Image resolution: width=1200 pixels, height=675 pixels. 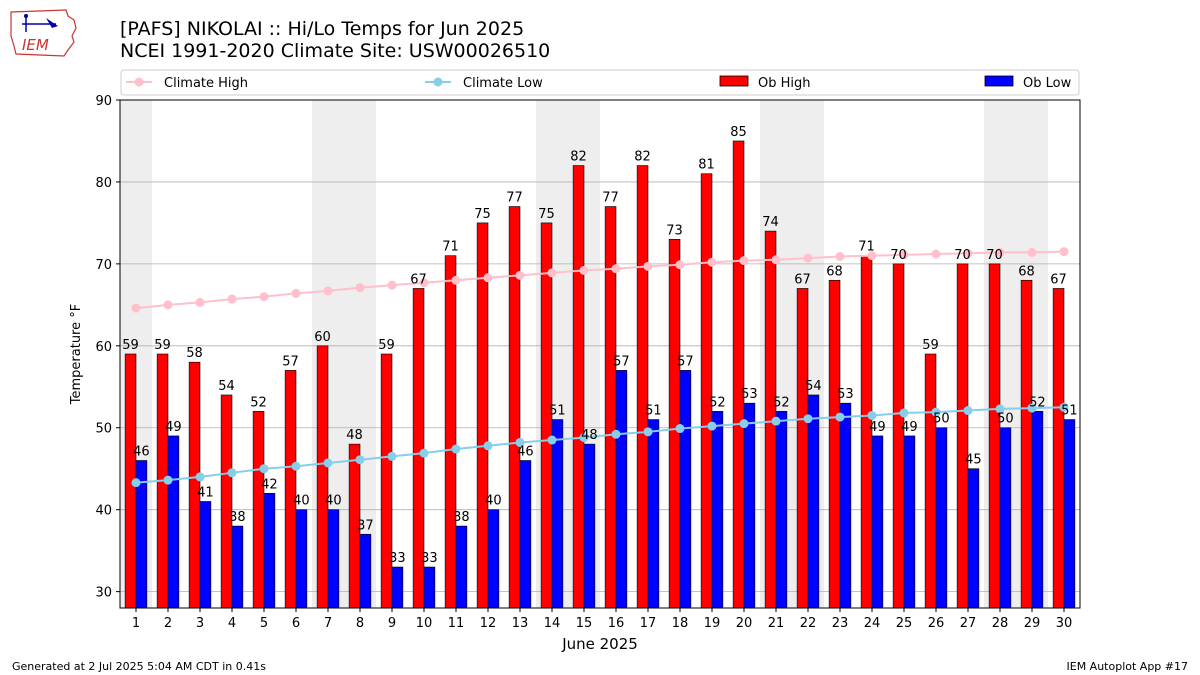 I want to click on ob-low-value-label-15: 48, so click(x=589, y=435).